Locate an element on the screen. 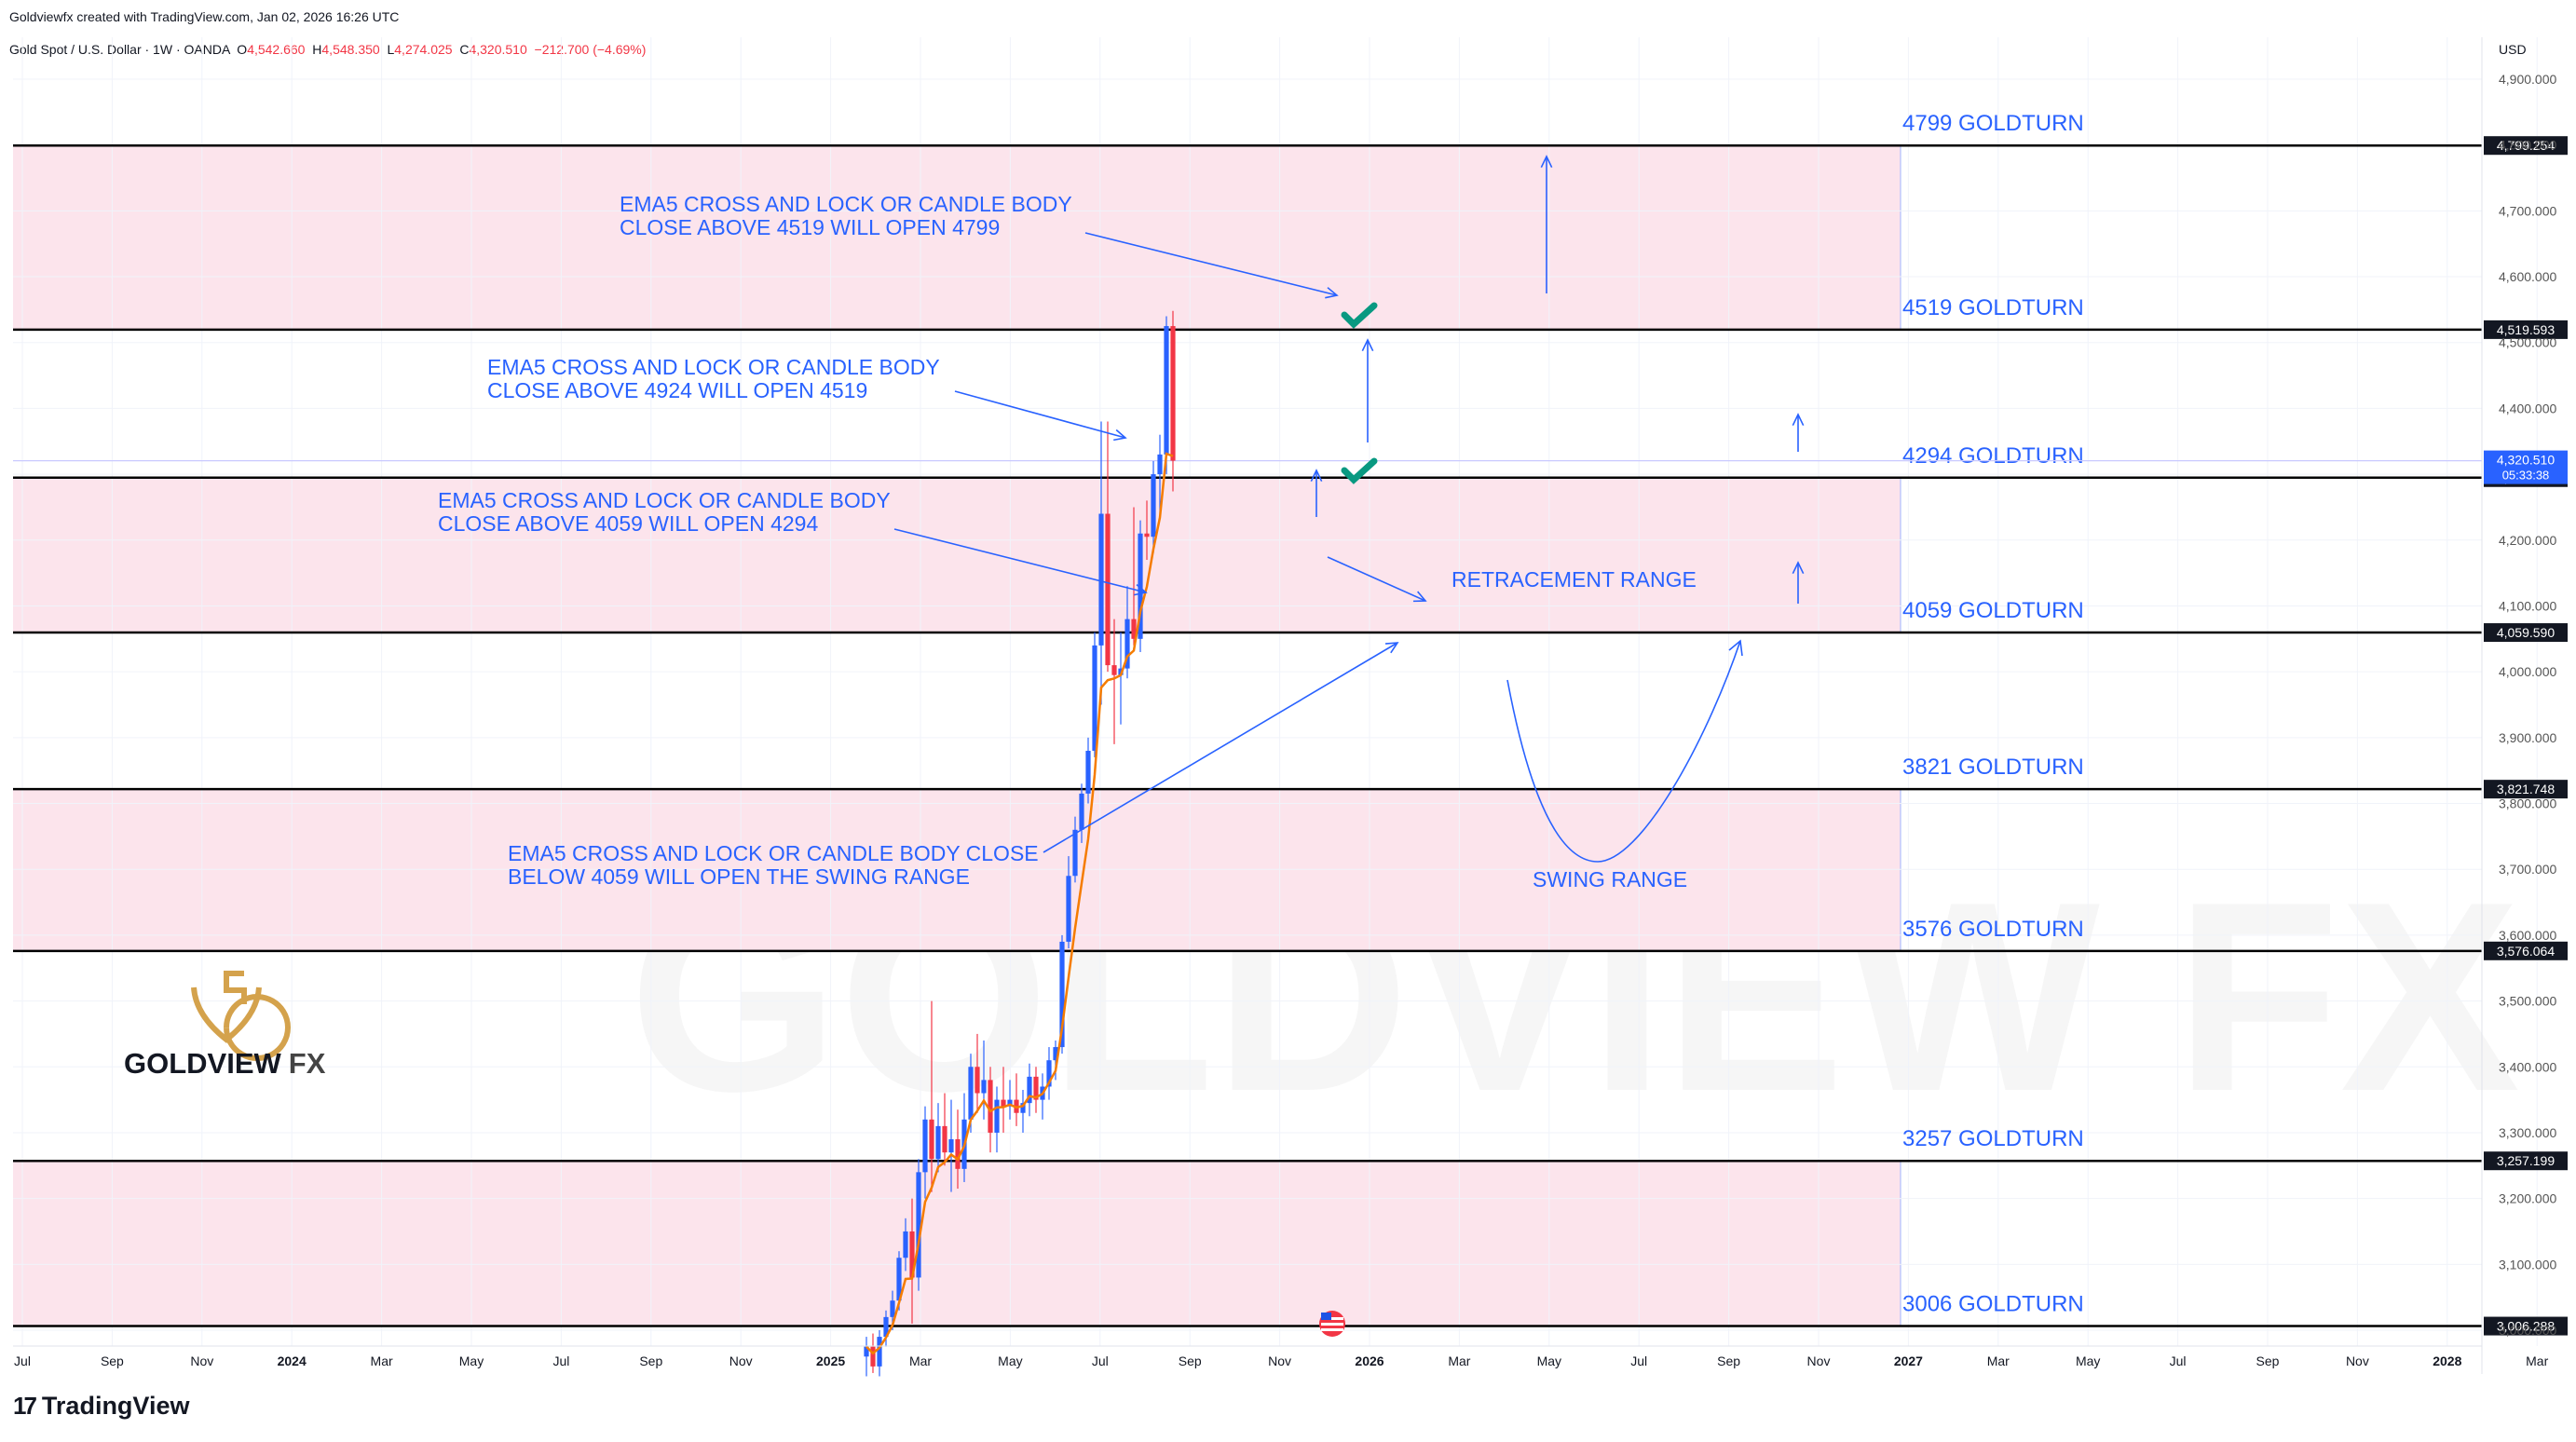 This screenshot has height=1442, width=2576. x-tick-28: Mar is located at coordinates (2537, 1361).